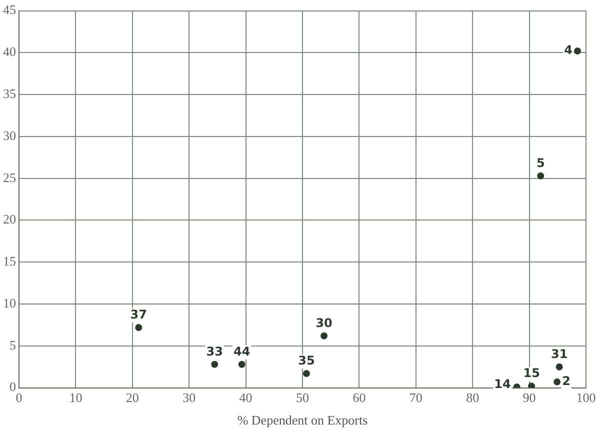  What do you see at coordinates (189, 398) in the screenshot?
I see `x-tick-label: 30` at bounding box center [189, 398].